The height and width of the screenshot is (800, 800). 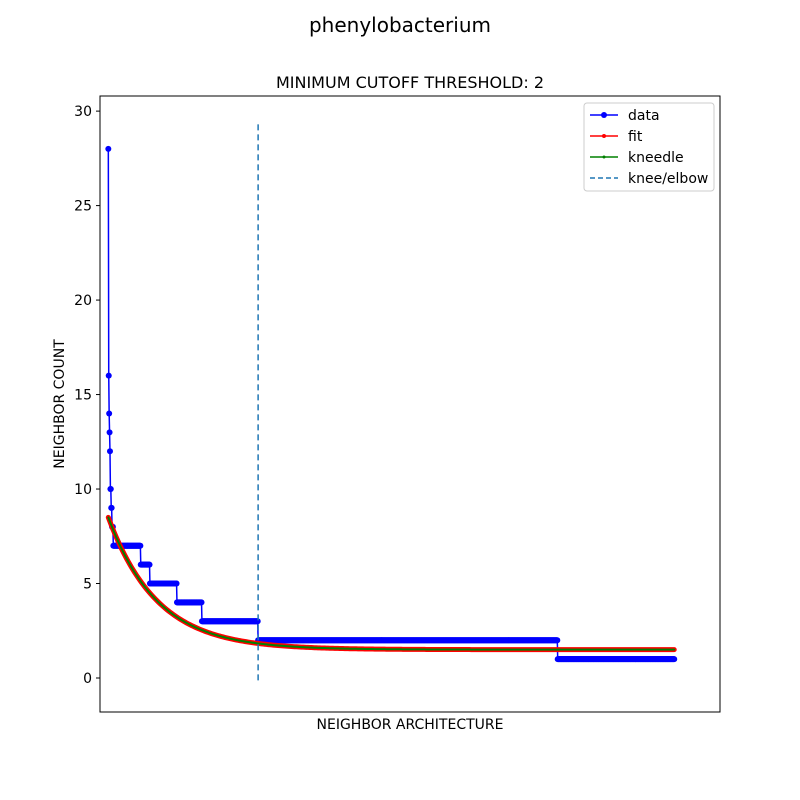 I want to click on x-axis-label: NEIGHBOR ARCHITECTURE, so click(x=410, y=725).